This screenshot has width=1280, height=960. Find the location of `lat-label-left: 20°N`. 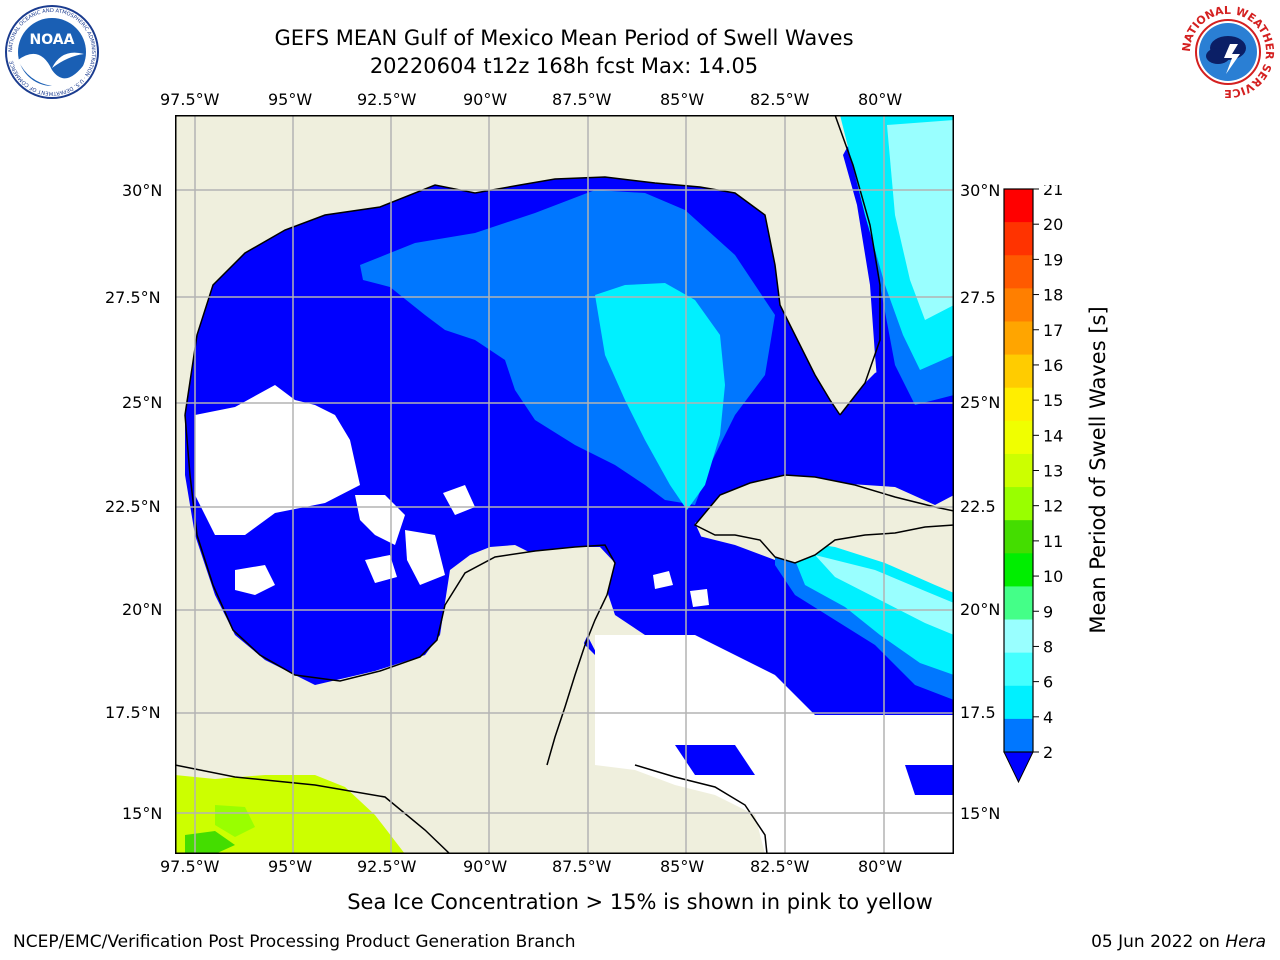

lat-label-left: 20°N is located at coordinates (142, 609).